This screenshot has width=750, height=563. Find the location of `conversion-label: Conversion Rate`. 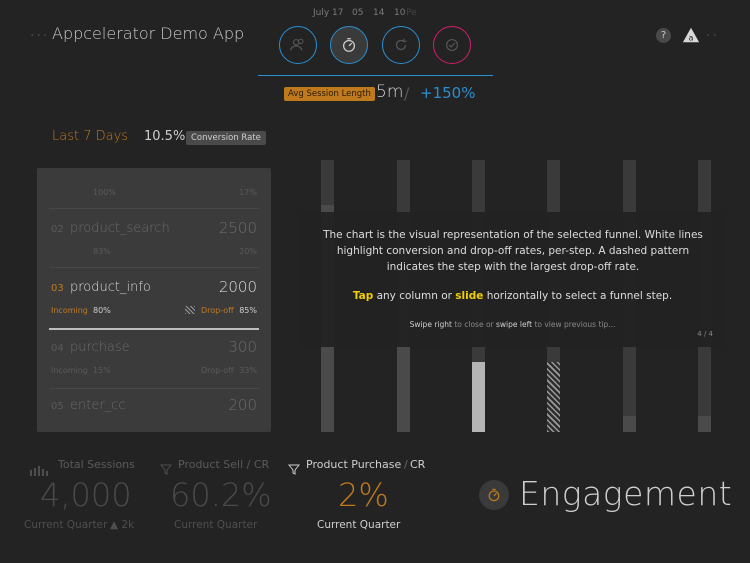

conversion-label: Conversion Rate is located at coordinates (226, 138).